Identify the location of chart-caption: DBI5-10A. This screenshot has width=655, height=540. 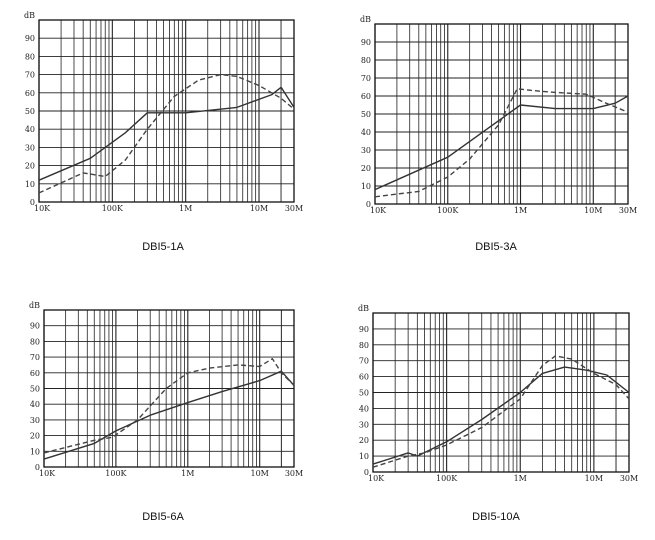
(496, 517).